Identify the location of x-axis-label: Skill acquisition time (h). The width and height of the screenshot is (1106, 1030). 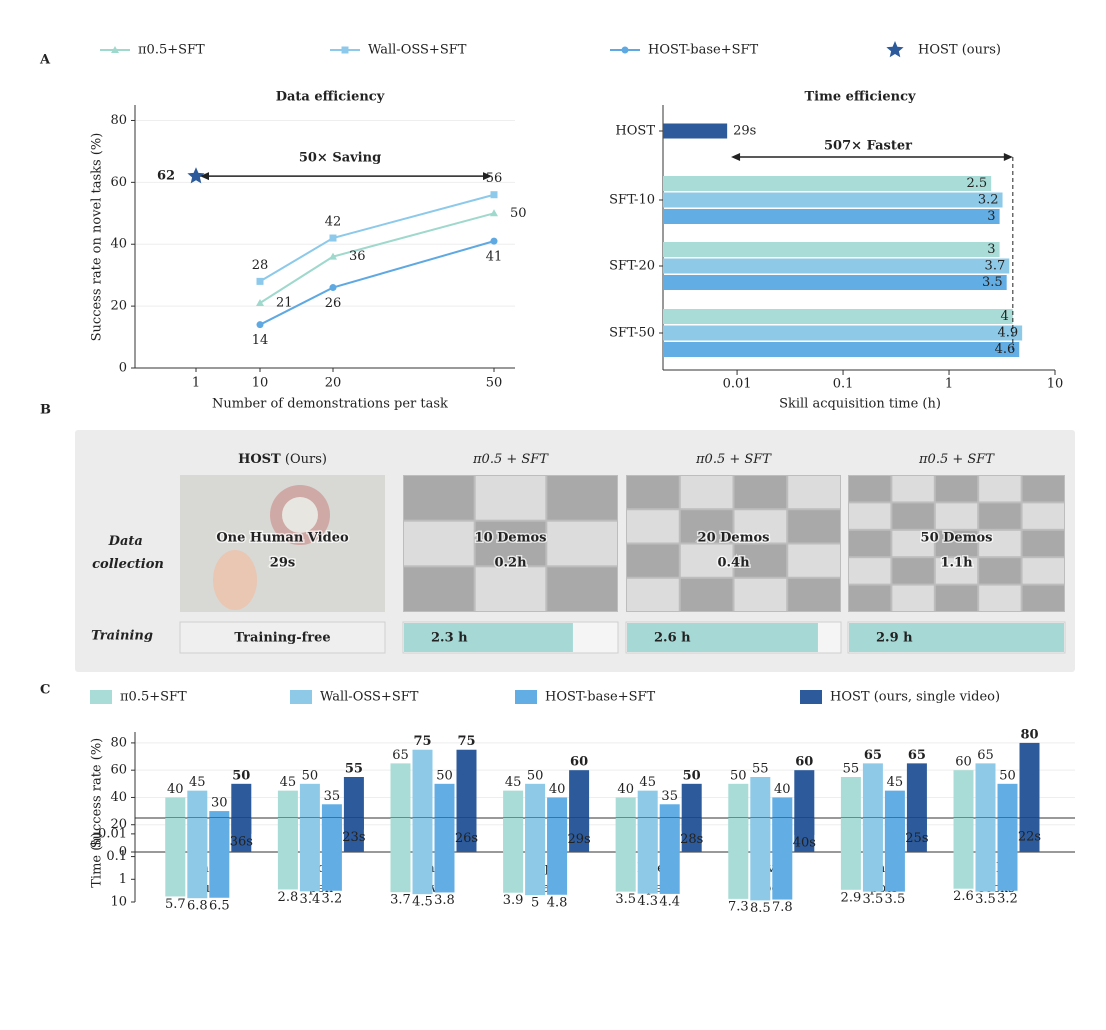
(860, 404).